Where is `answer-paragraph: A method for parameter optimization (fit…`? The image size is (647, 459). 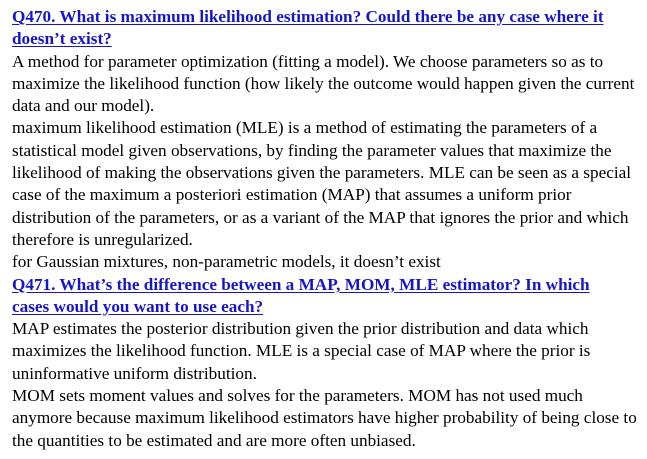
answer-paragraph: A method for parameter optimization (fit… is located at coordinates (323, 83).